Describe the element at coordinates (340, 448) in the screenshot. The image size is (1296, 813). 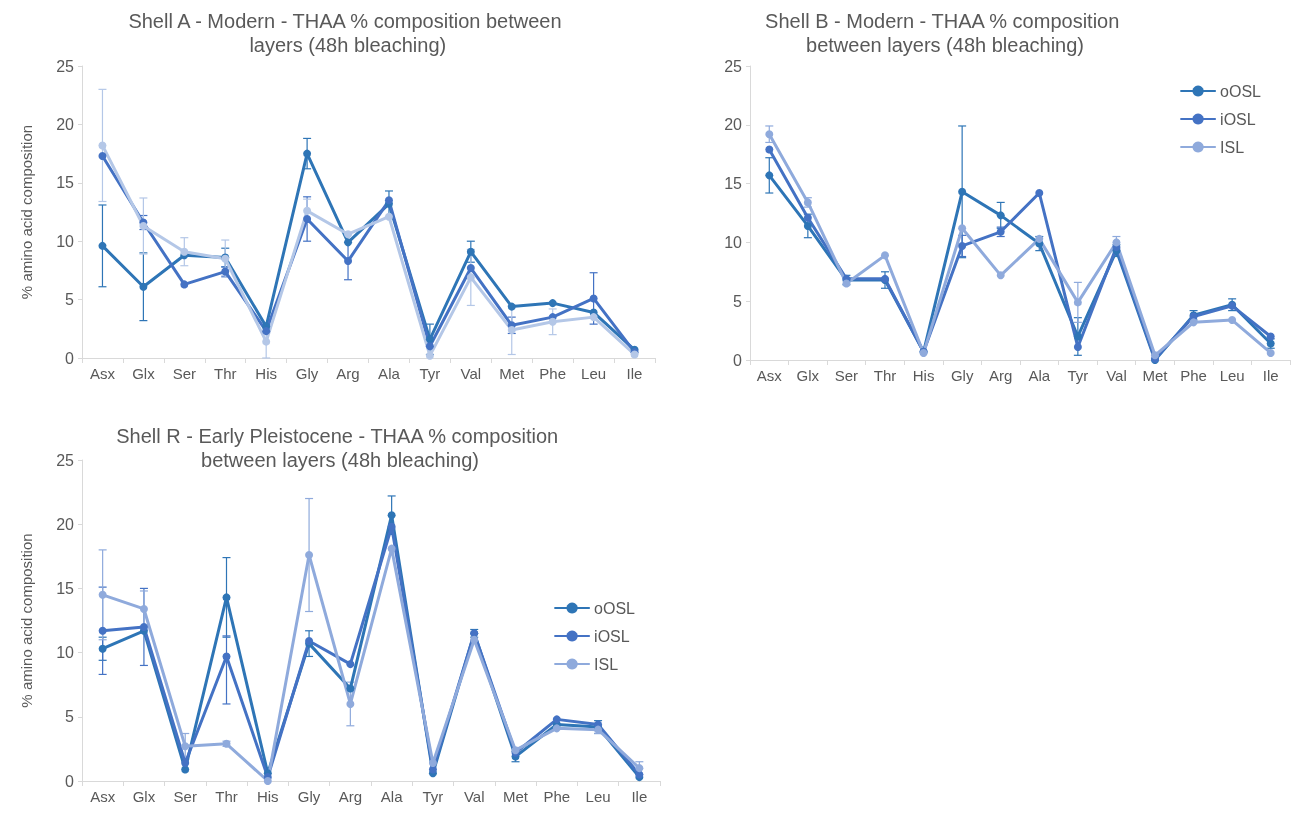
I see `chart-title: Shell R - Early Pleistocene - THAA % composition between layers (48h bleaching)` at that location.